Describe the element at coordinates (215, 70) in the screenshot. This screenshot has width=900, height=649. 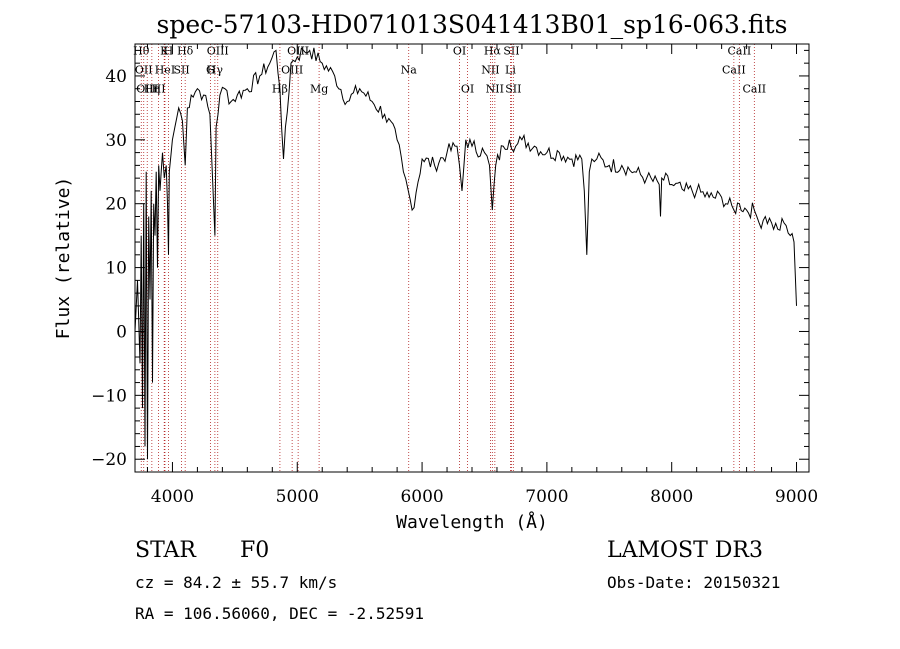
I see `line-marker-label: Hγ` at that location.